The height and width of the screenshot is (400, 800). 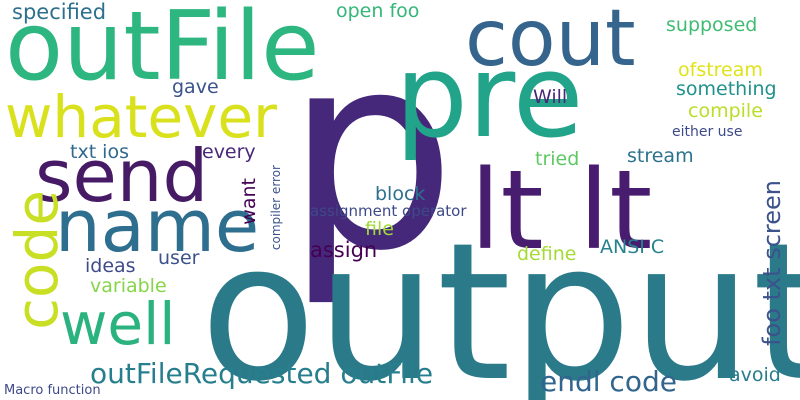 What do you see at coordinates (400, 194) in the screenshot?
I see `word-block: block` at bounding box center [400, 194].